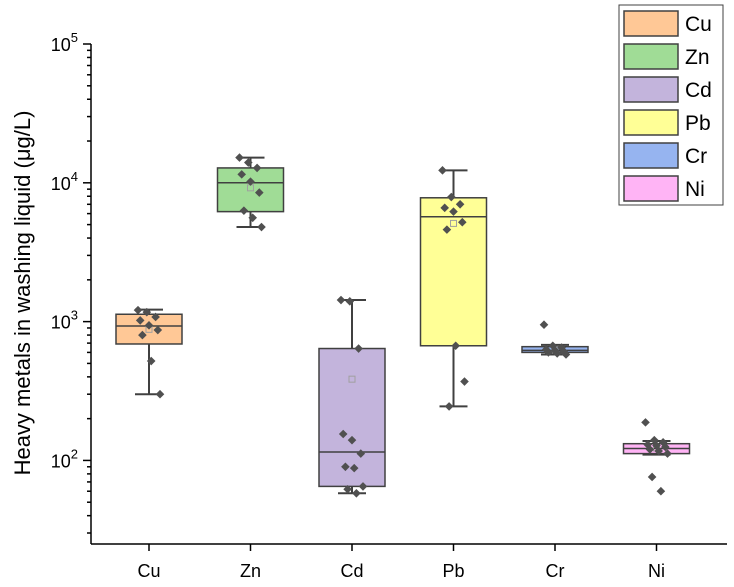 The width and height of the screenshot is (734, 587). Describe the element at coordinates (696, 156) in the screenshot. I see `legend-label: Cr` at that location.